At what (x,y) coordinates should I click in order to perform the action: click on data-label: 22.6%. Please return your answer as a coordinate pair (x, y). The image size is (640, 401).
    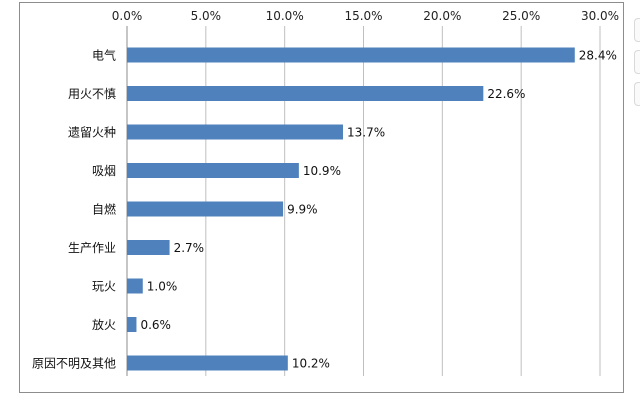
    Looking at the image, I should click on (506, 94).